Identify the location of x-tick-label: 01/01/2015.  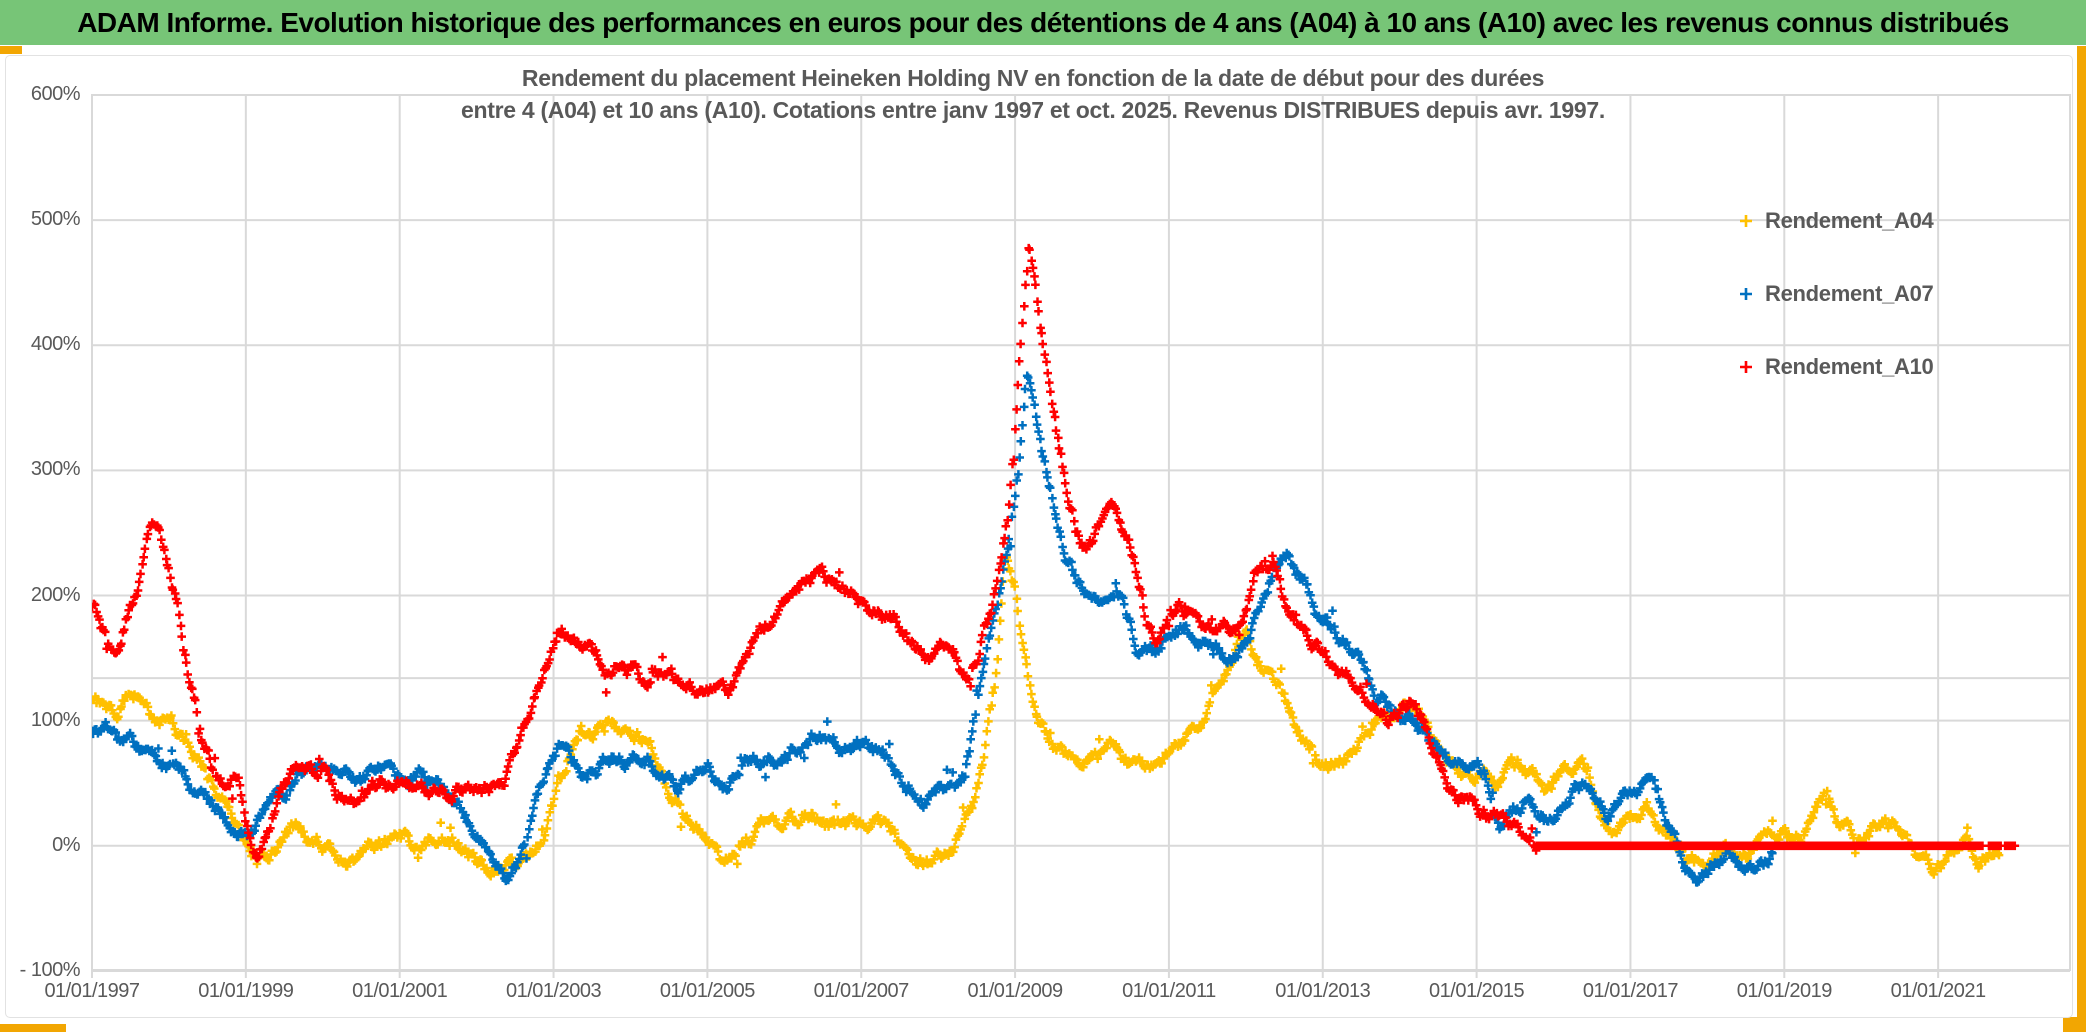
(1477, 991).